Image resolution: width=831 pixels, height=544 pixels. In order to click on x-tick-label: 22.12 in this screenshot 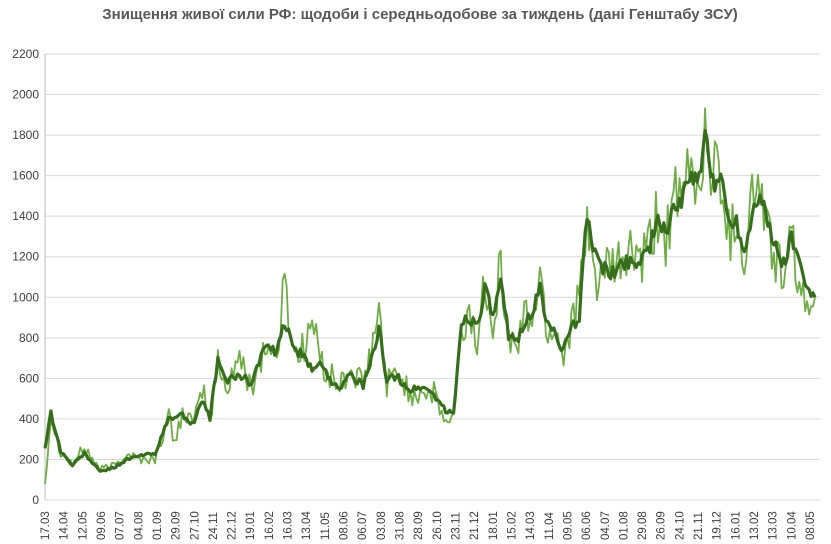, I will do `click(233, 525)`.